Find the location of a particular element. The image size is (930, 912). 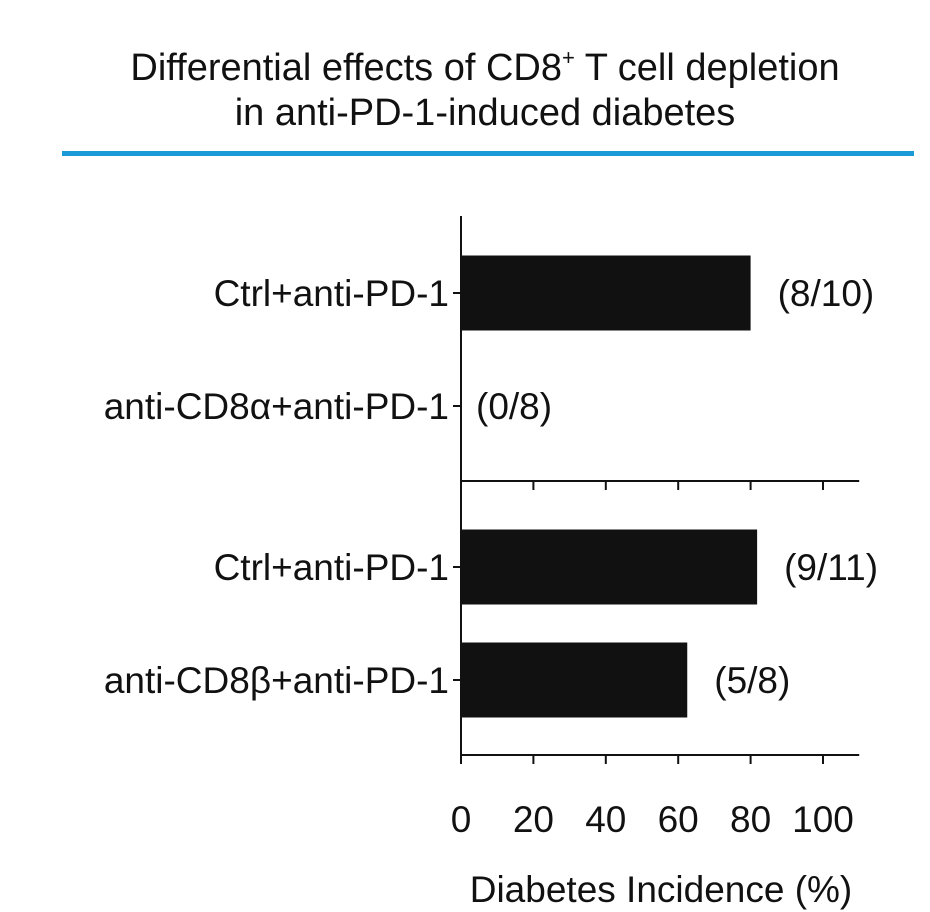

bar-annotation: (8/10) is located at coordinates (826, 293).